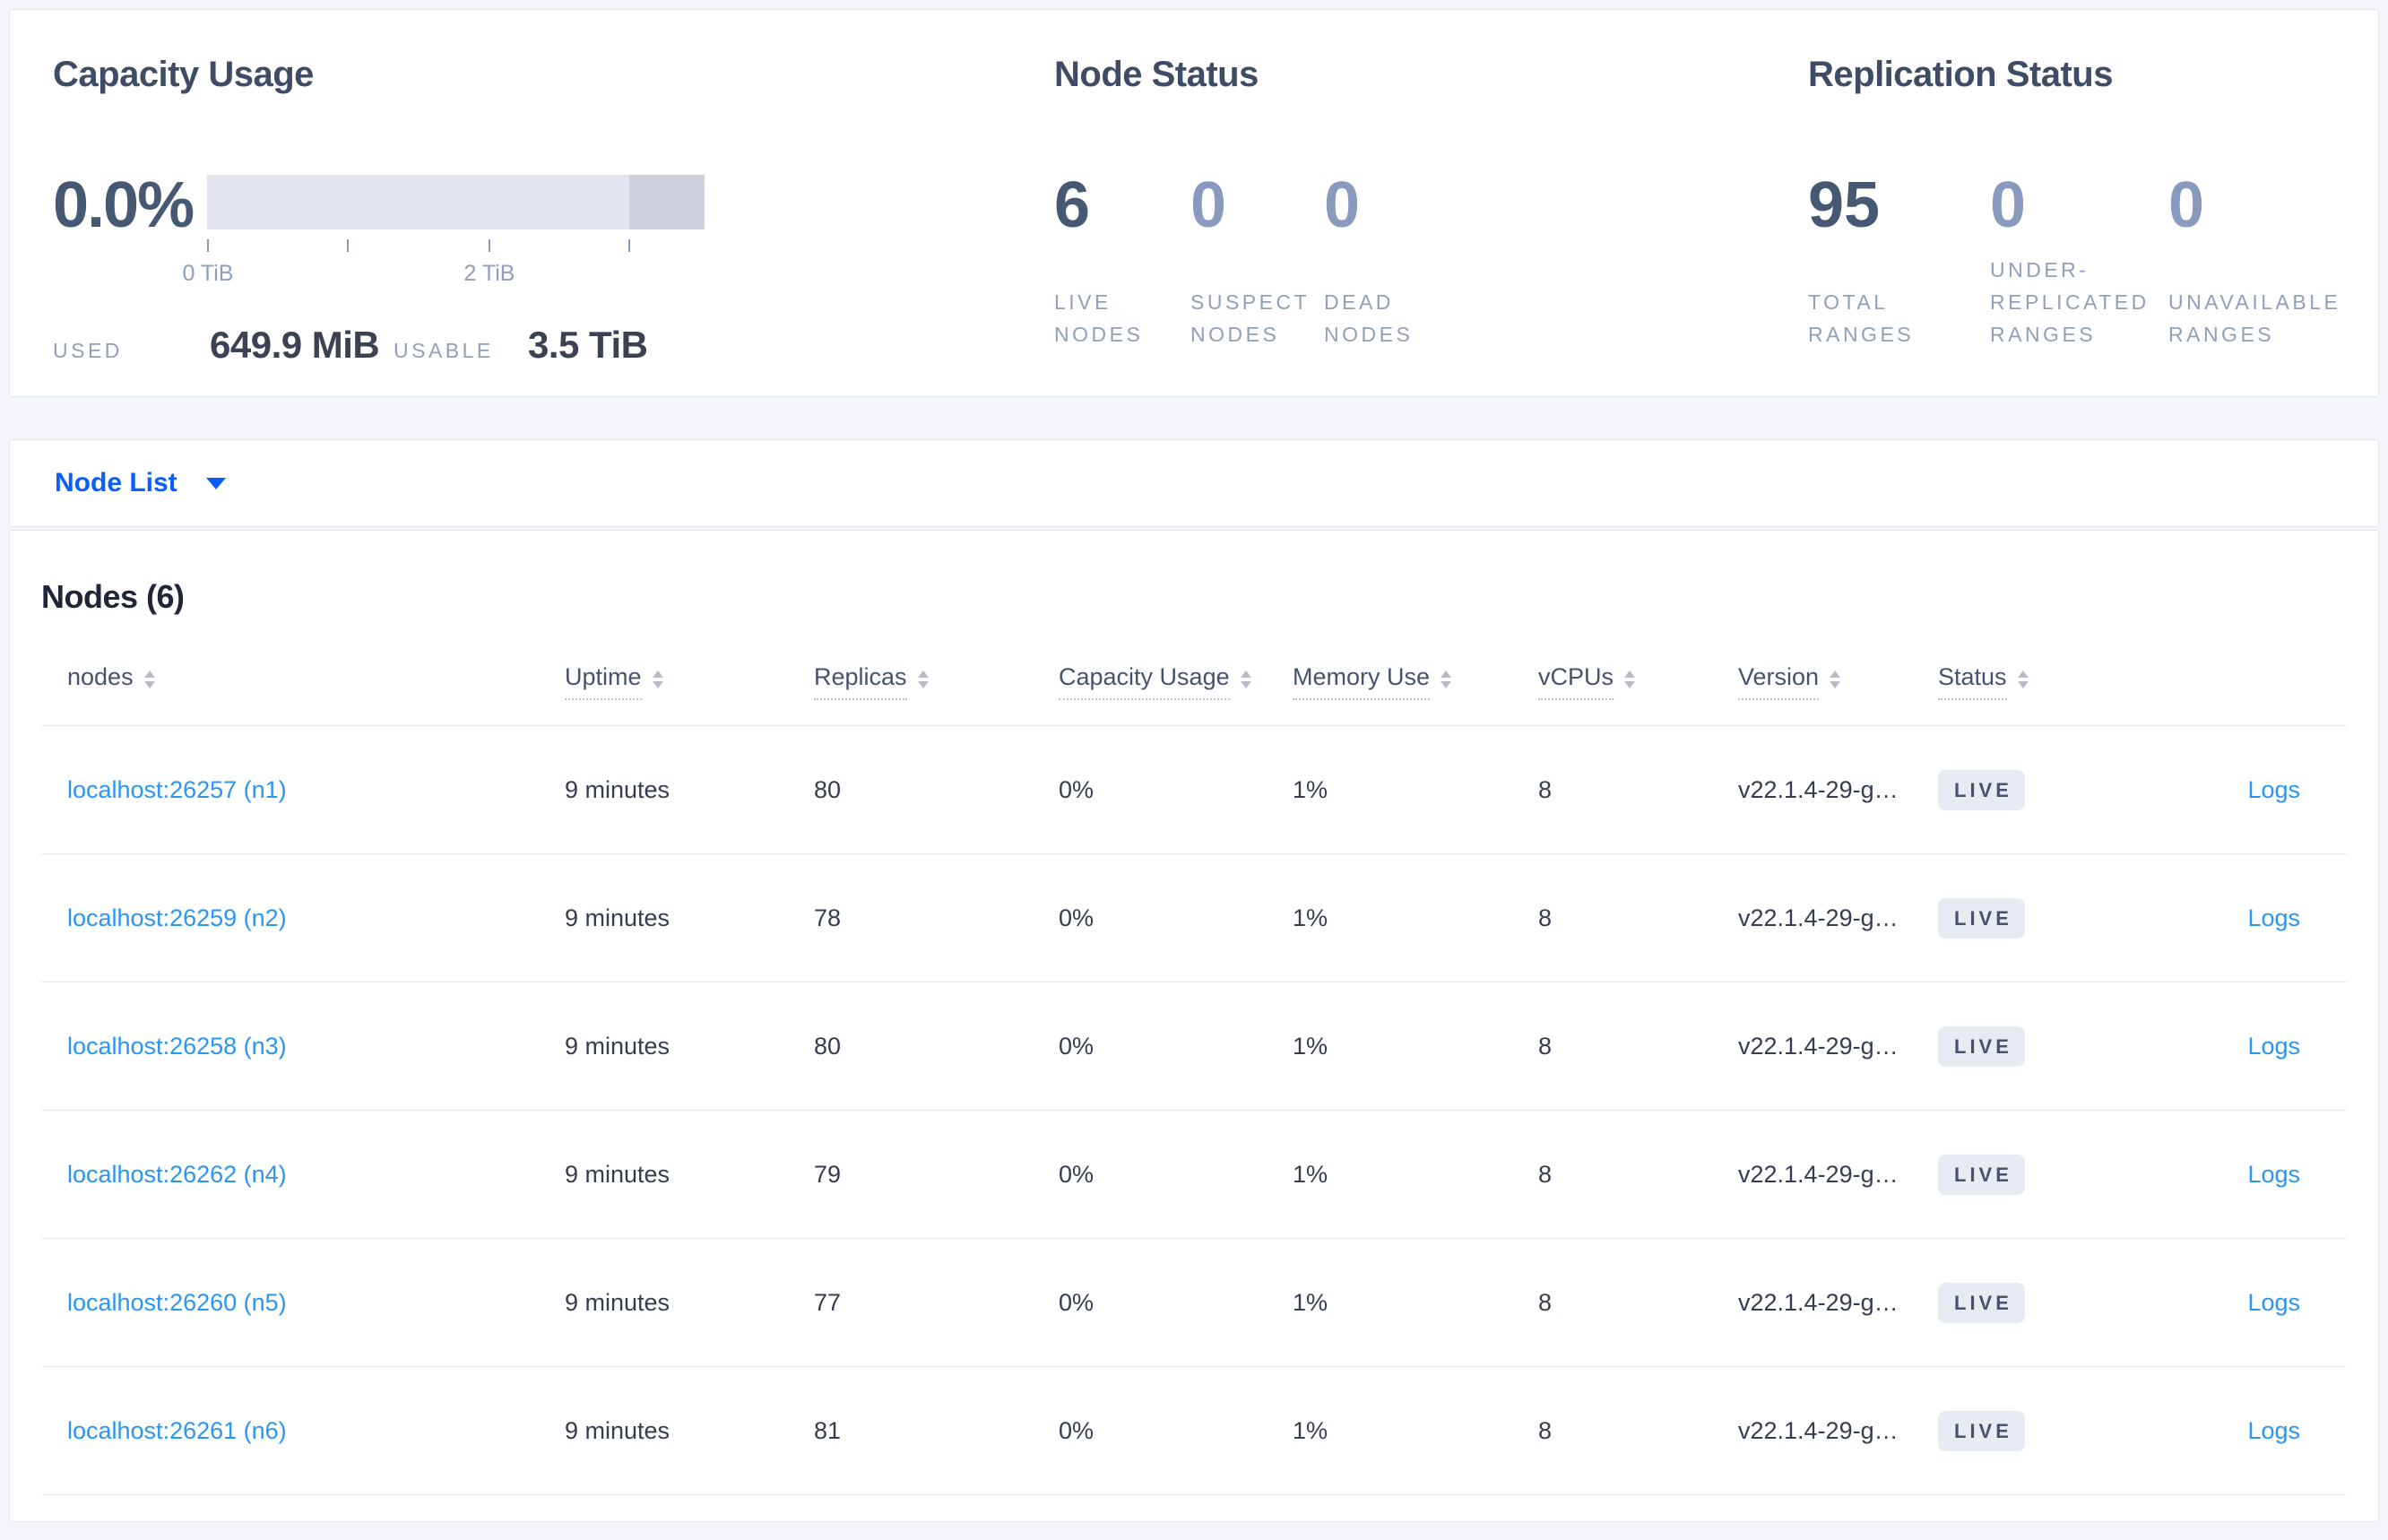 Image resolution: width=2388 pixels, height=1540 pixels. What do you see at coordinates (1257, 262) in the screenshot?
I see `suspect-nodes-metric: 0 SUSPECT NODES` at bounding box center [1257, 262].